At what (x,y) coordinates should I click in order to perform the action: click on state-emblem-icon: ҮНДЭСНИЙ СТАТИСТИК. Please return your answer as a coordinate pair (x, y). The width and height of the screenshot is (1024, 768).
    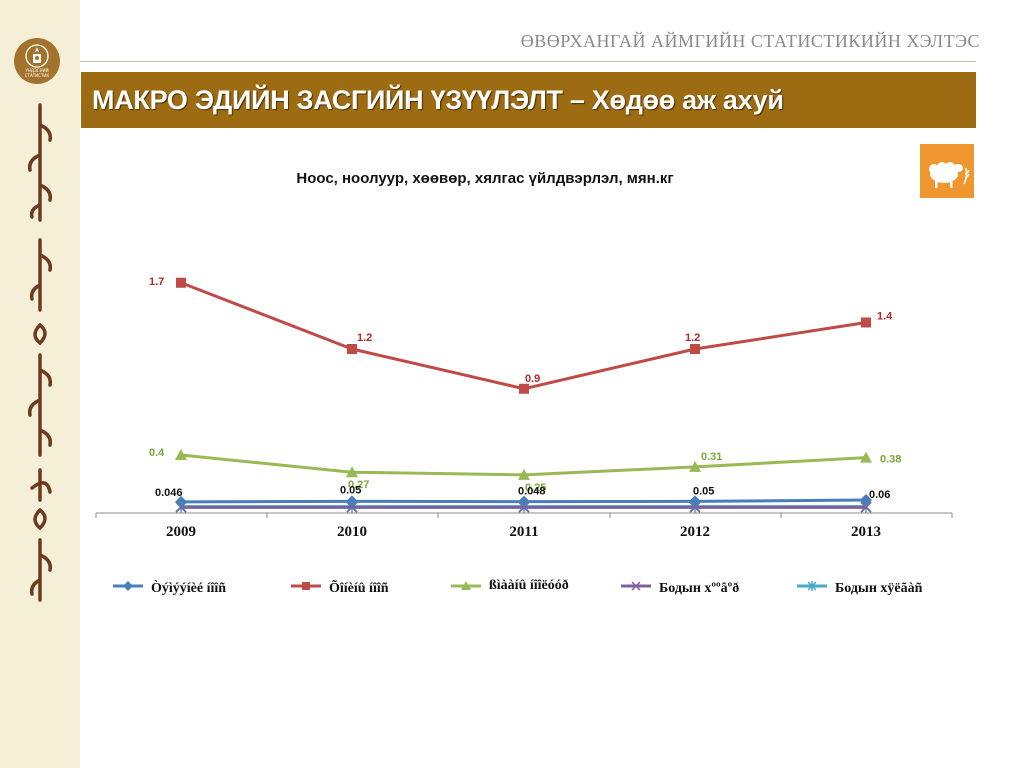
    Looking at the image, I should click on (37, 61).